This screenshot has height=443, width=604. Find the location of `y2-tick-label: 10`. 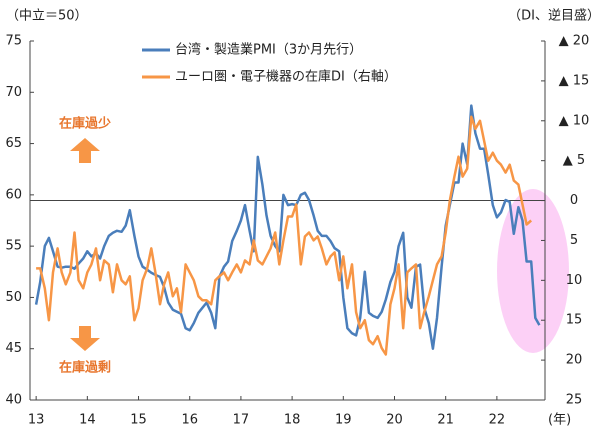

y2-tick-label: 10 is located at coordinates (574, 280).